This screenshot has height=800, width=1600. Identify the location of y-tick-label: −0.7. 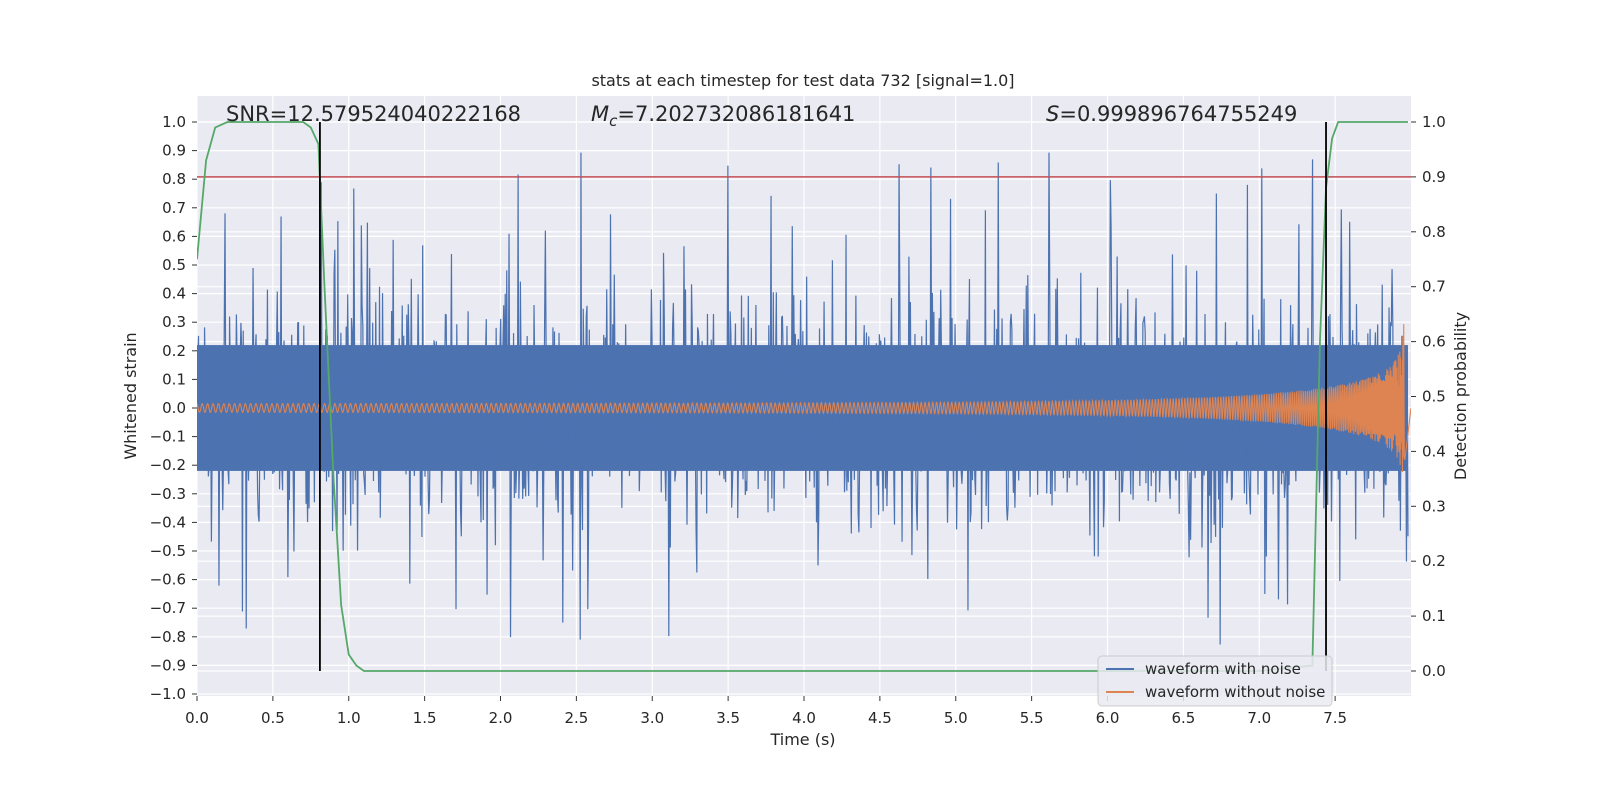
(168, 608).